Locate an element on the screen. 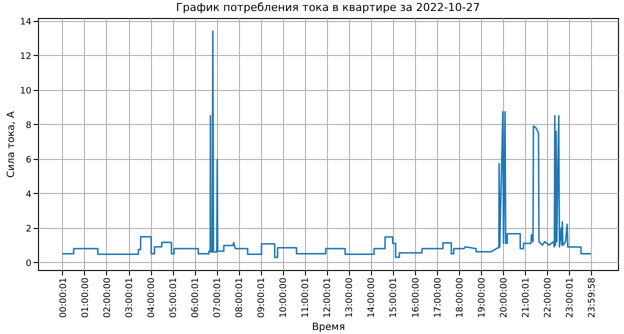 The height and width of the screenshot is (334, 624). x-tick-label: 09:00:01 is located at coordinates (262, 298).